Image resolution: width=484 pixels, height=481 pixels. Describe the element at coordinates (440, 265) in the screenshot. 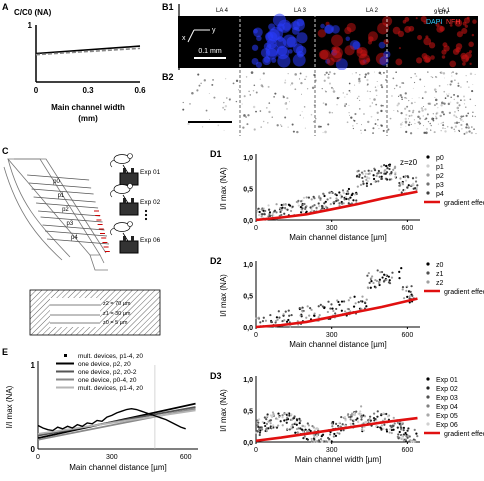

I see `legend-label: z0` at that location.